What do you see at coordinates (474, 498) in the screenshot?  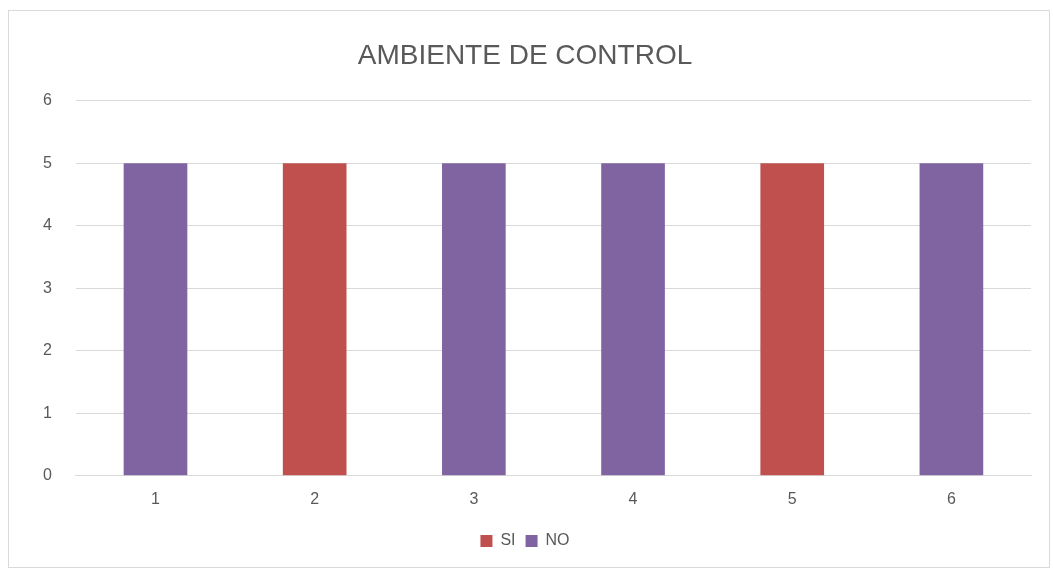 I see `x-tick-label: 3` at bounding box center [474, 498].